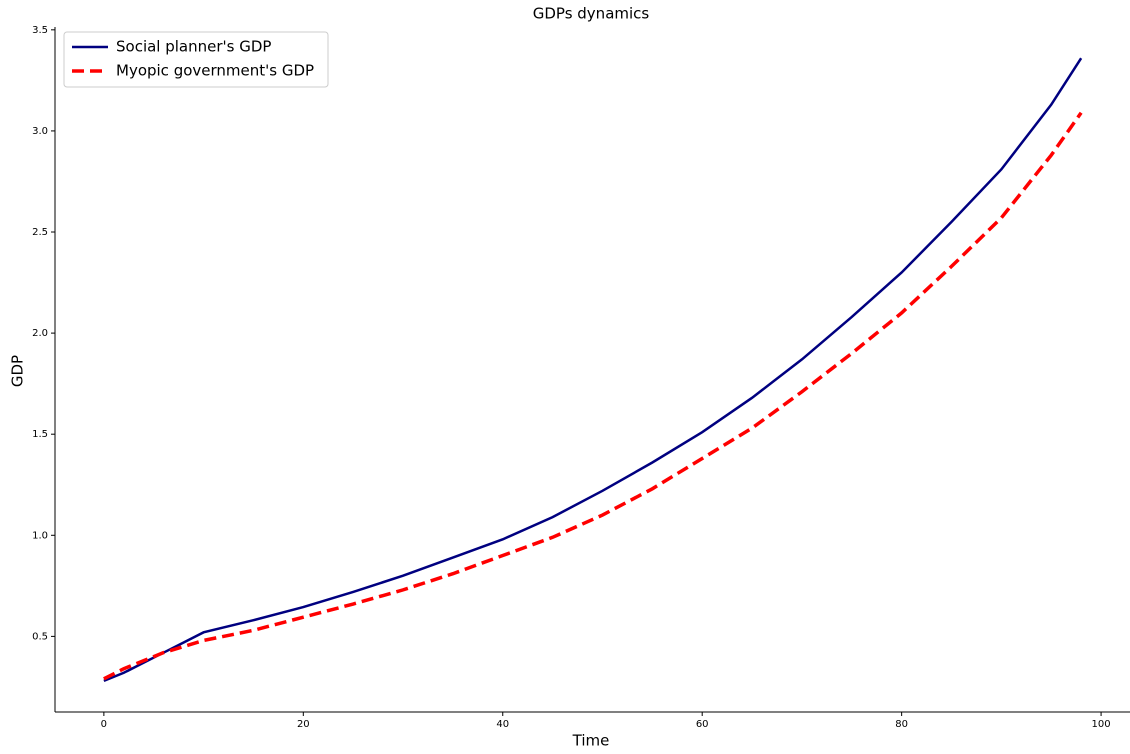  Describe the element at coordinates (193, 47) in the screenshot. I see `legend-label: Social planner's GDP` at that location.